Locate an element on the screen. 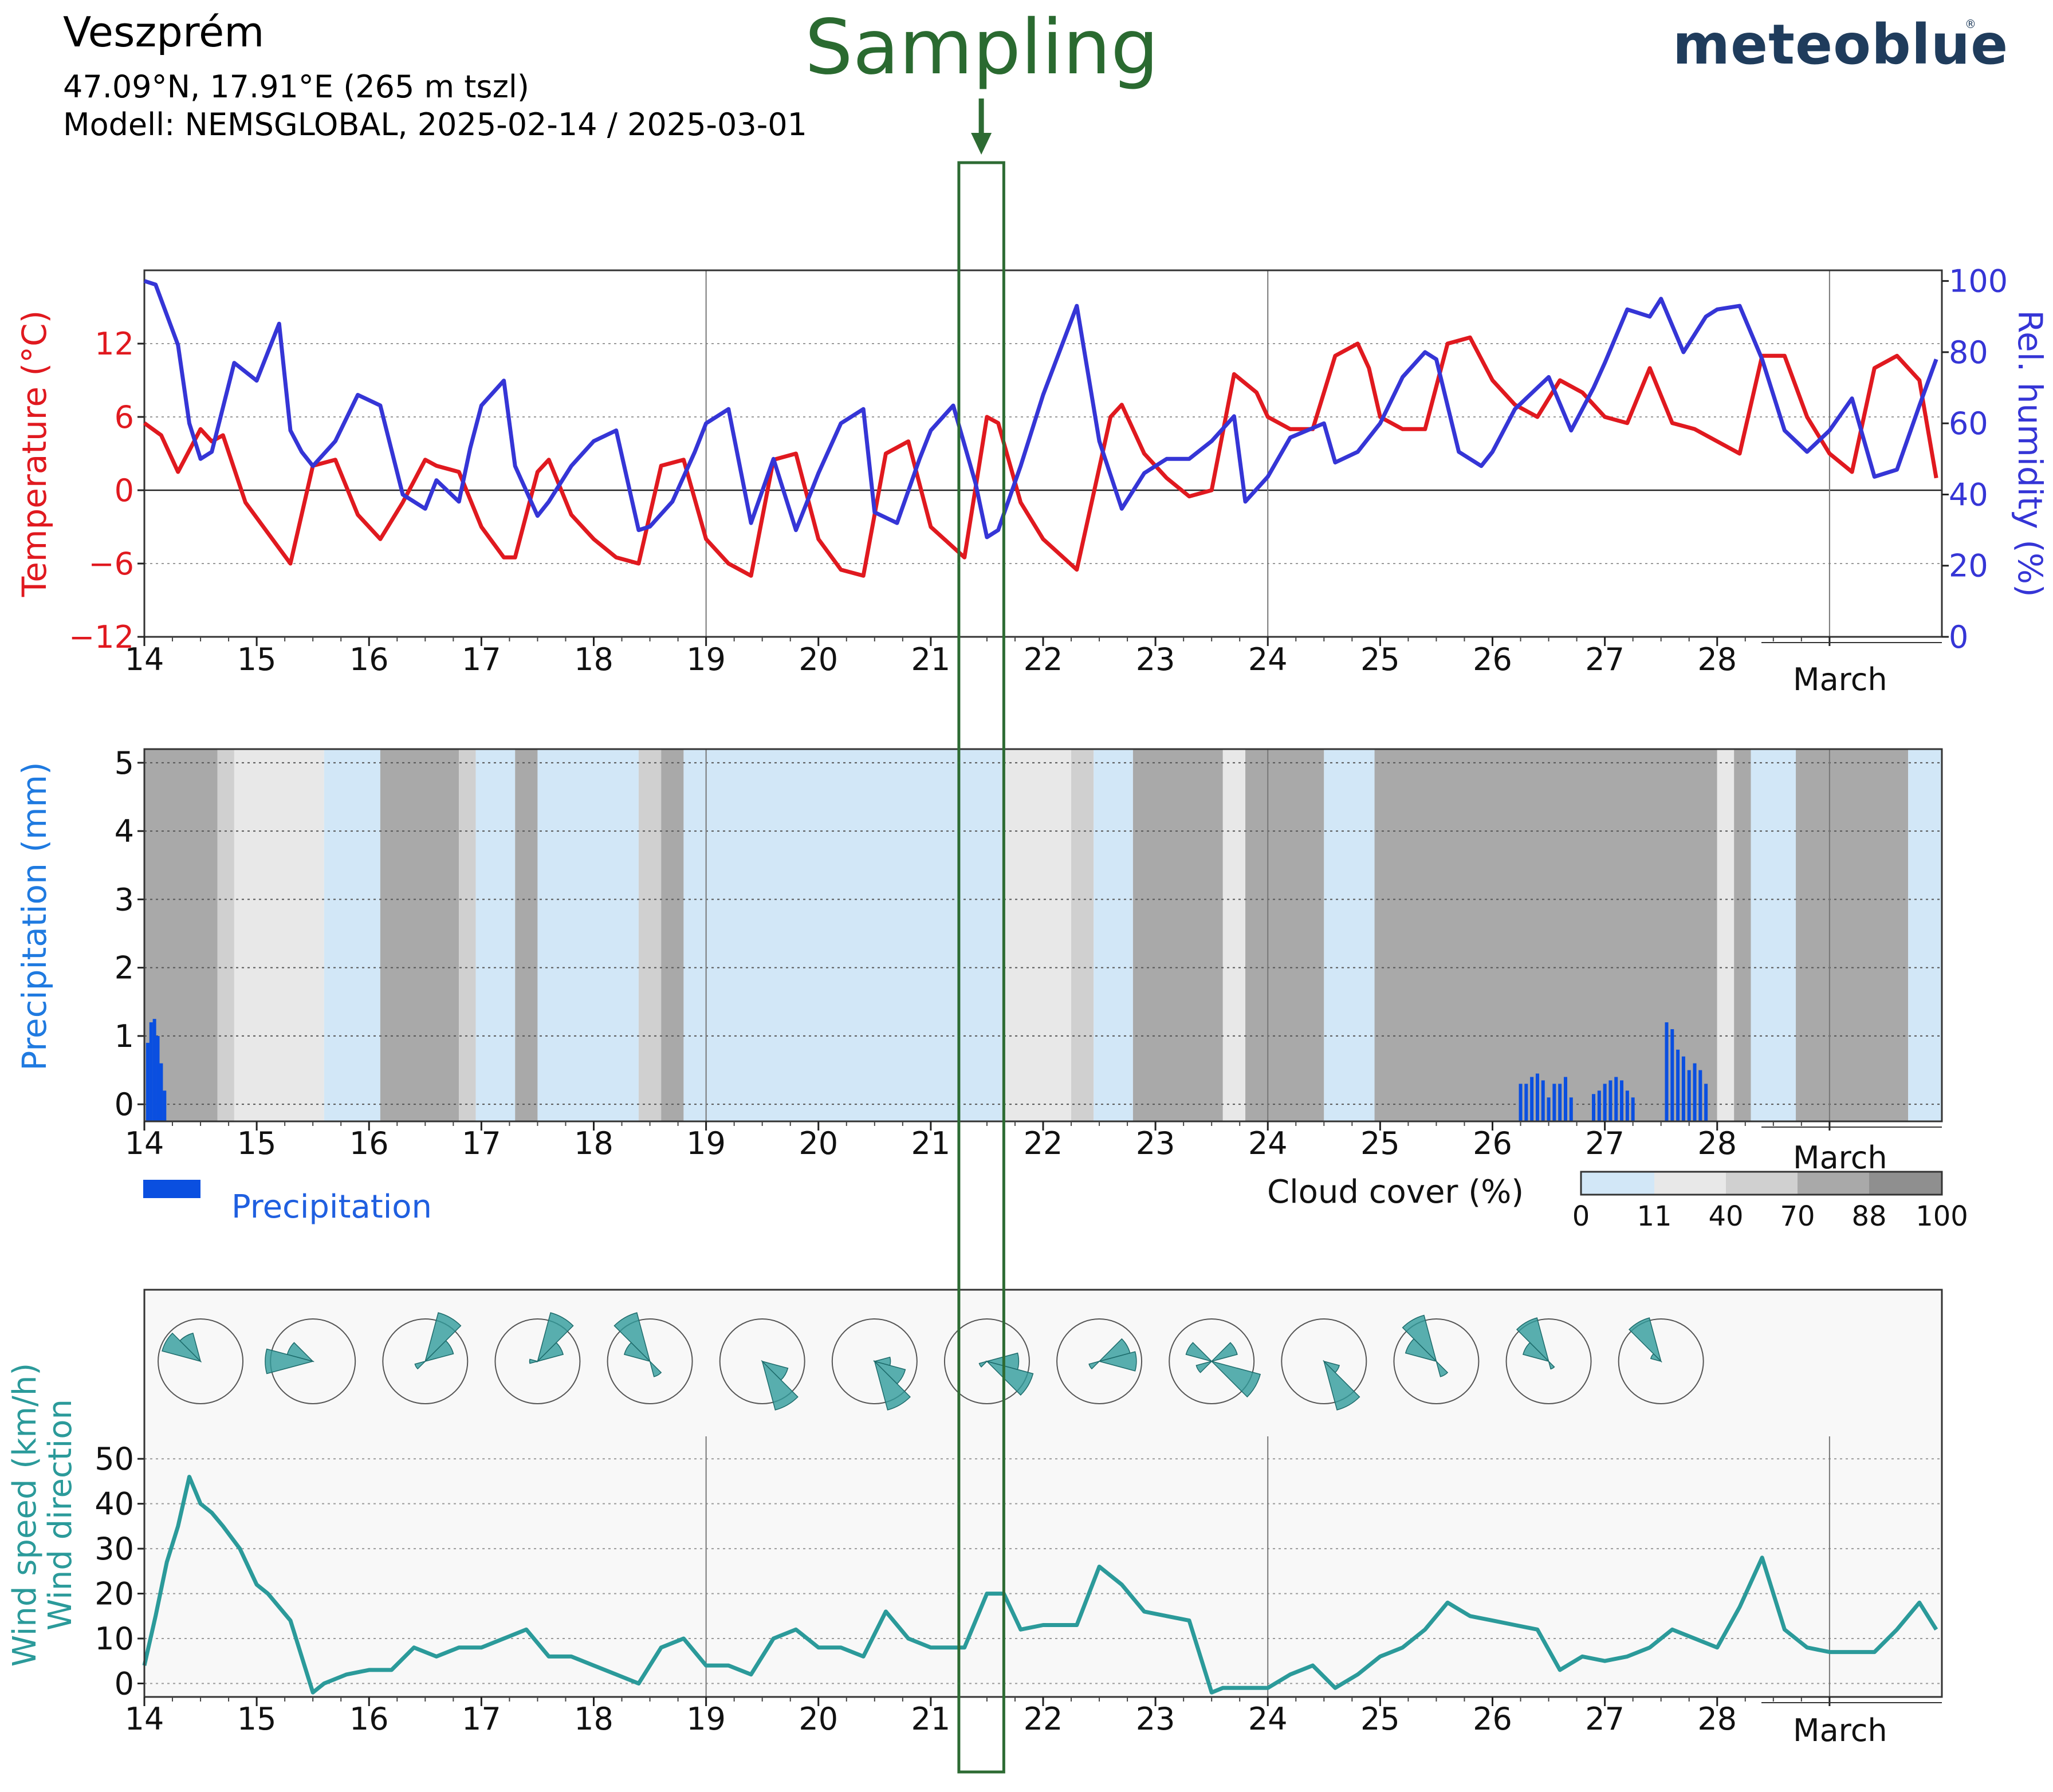 This screenshot has height=1792, width=2053. sampling-label: Sampling is located at coordinates (982, 47).